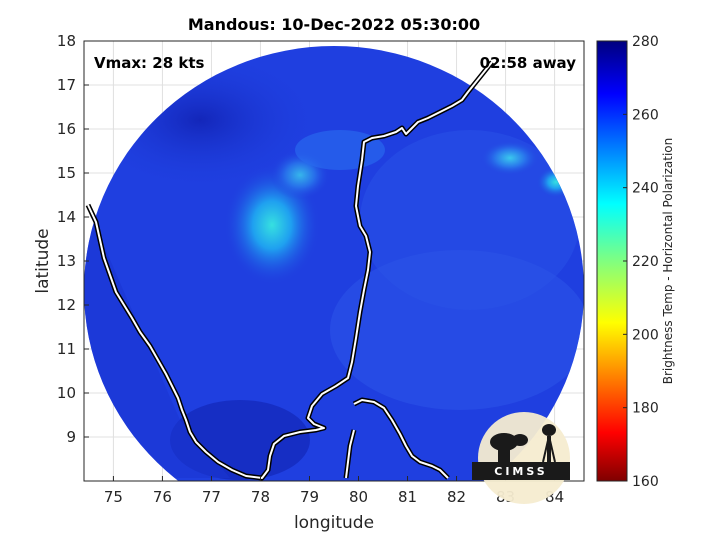 This screenshot has height=540, width=720. I want to click on y-tick-label: 16, so click(66, 129).